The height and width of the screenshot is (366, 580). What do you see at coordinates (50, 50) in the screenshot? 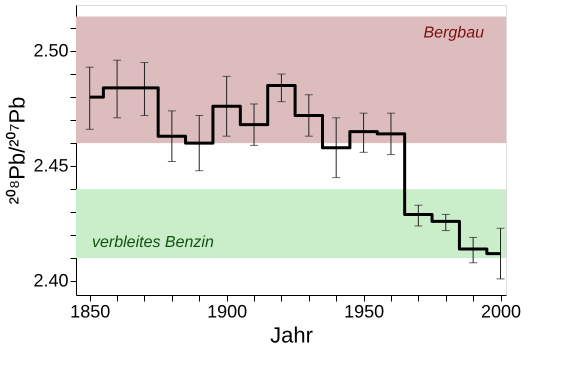
I see `y-tick-label: 2.50` at bounding box center [50, 50].